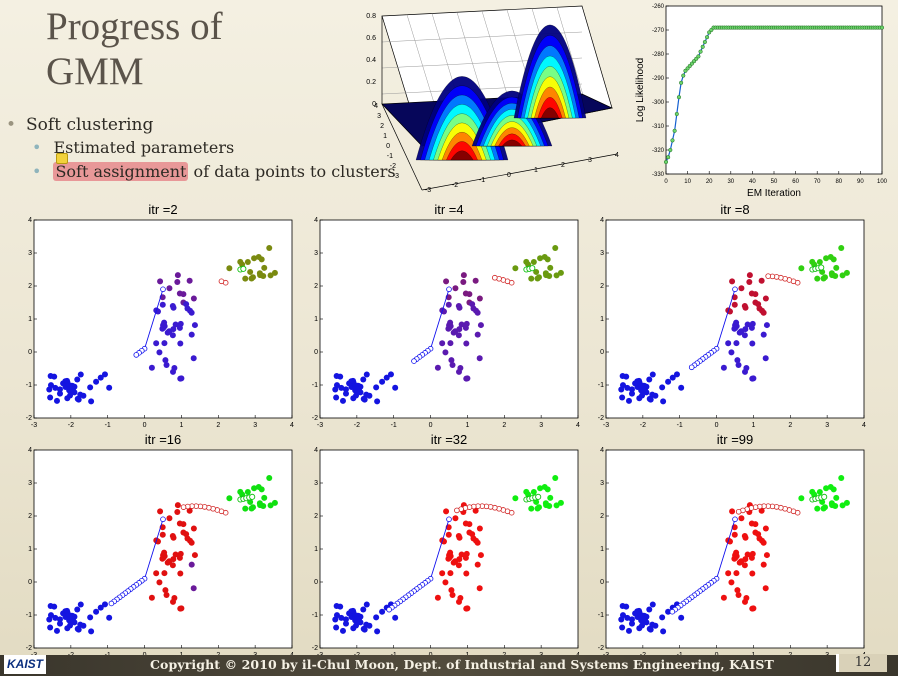  I want to click on ll-x-tick-label: 60, so click(795, 182).